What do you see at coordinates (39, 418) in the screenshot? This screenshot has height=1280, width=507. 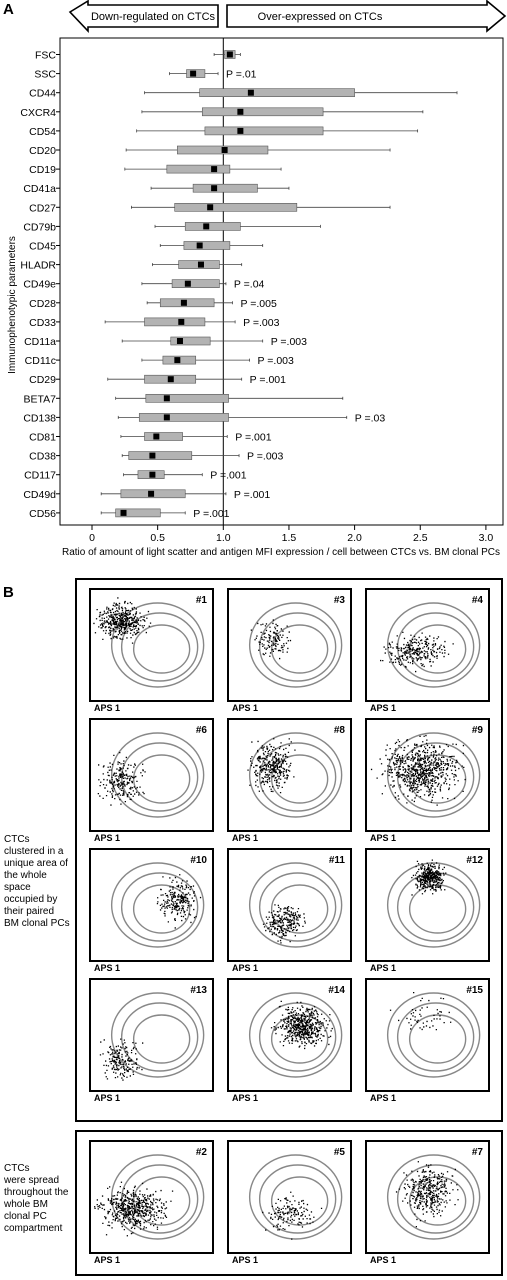 I see `row-label: CD138` at bounding box center [39, 418].